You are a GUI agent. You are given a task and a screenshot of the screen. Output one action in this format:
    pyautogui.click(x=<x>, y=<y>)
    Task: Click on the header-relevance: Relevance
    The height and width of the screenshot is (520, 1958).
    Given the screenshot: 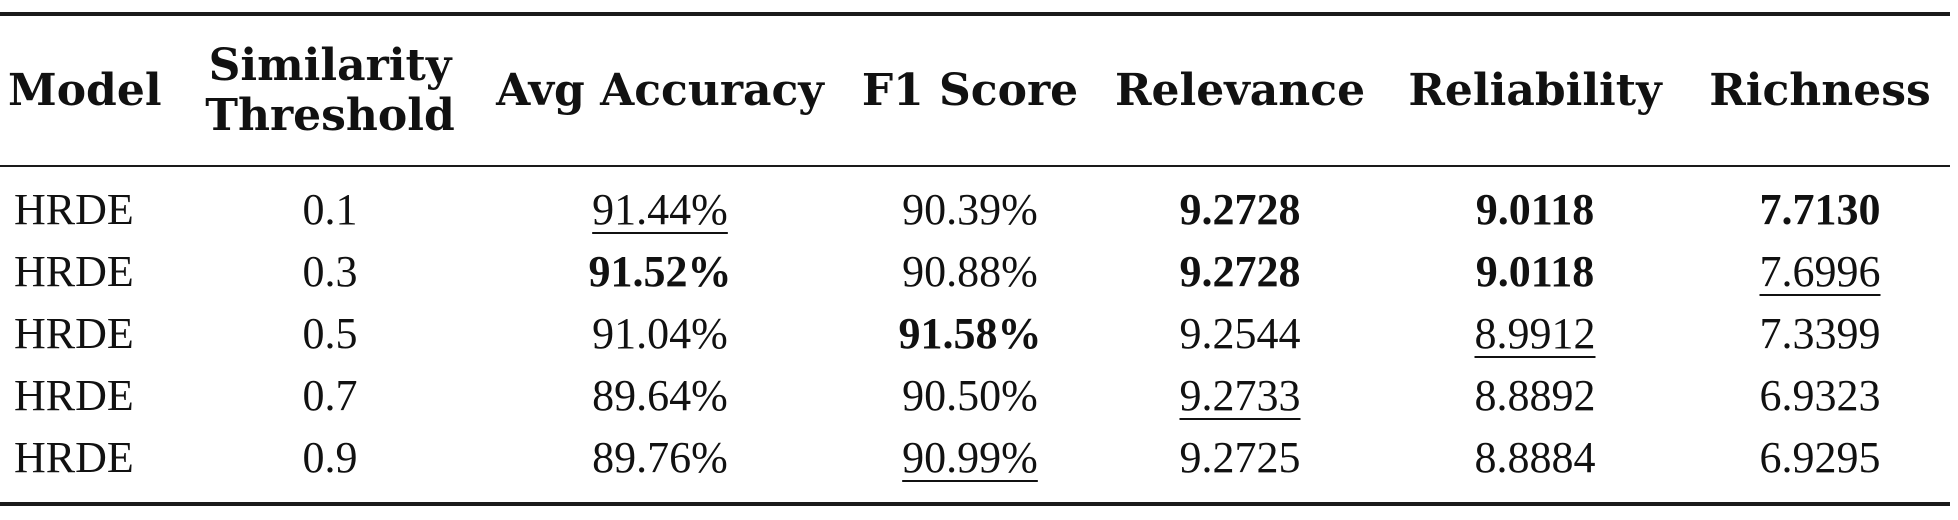 What is the action you would take?
    pyautogui.click(x=1240, y=90)
    